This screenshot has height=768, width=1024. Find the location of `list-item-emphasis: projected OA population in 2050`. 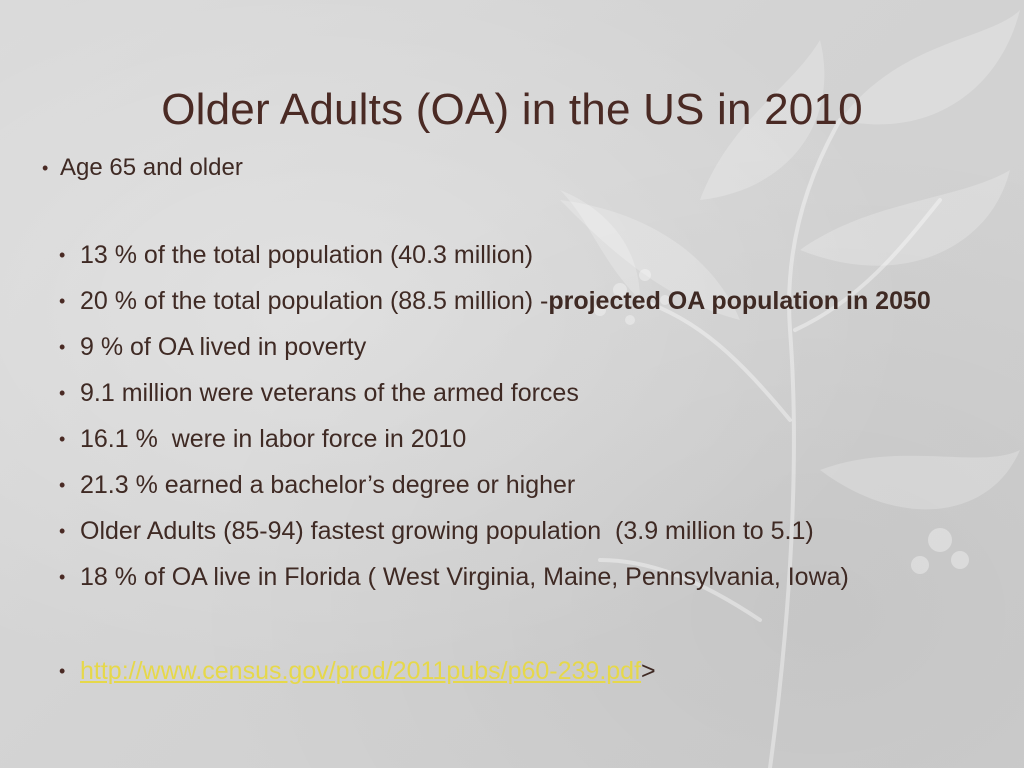

list-item-emphasis: projected OA population in 2050 is located at coordinates (739, 301).